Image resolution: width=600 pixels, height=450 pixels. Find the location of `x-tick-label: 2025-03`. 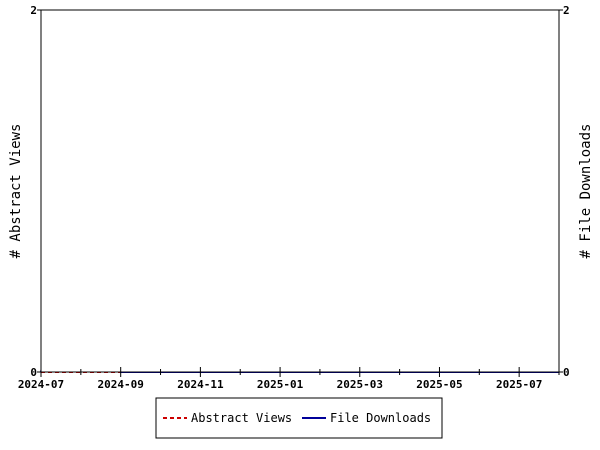

x-tick-label: 2025-03 is located at coordinates (360, 384).